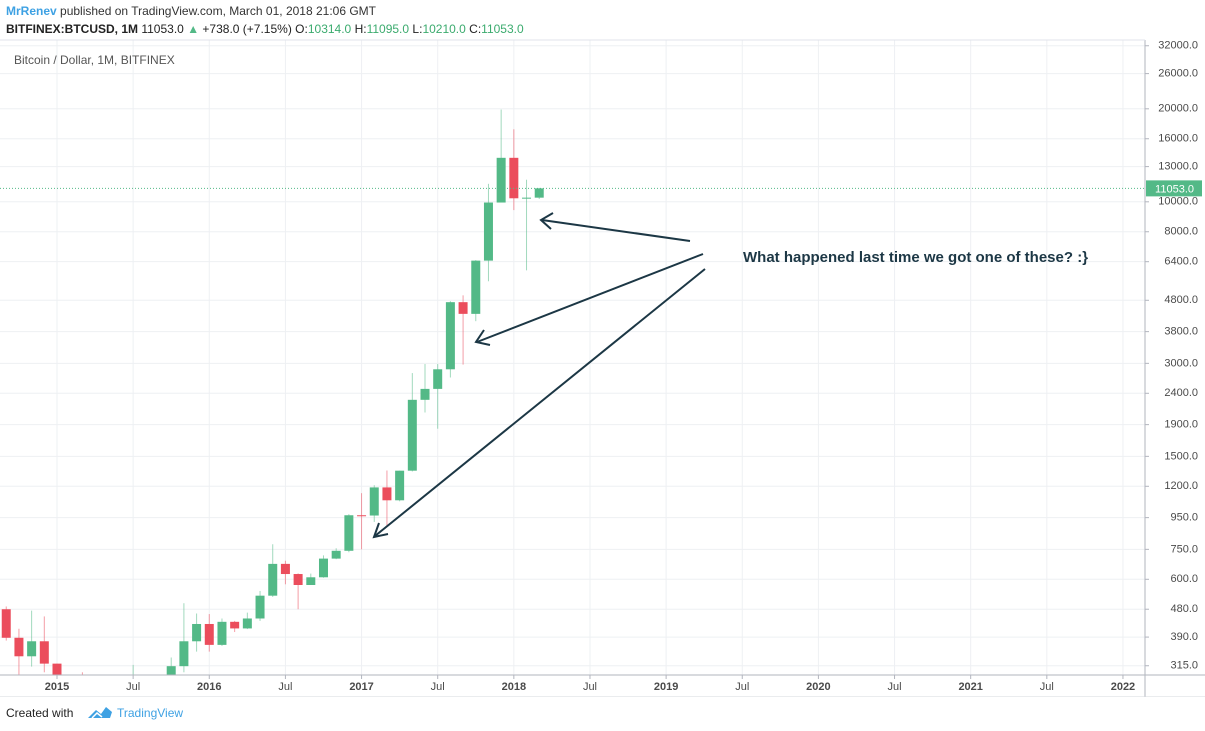 The image size is (1205, 731). Describe the element at coordinates (1178, 46) in the screenshot. I see `y-tick-label: 32000.0` at that location.